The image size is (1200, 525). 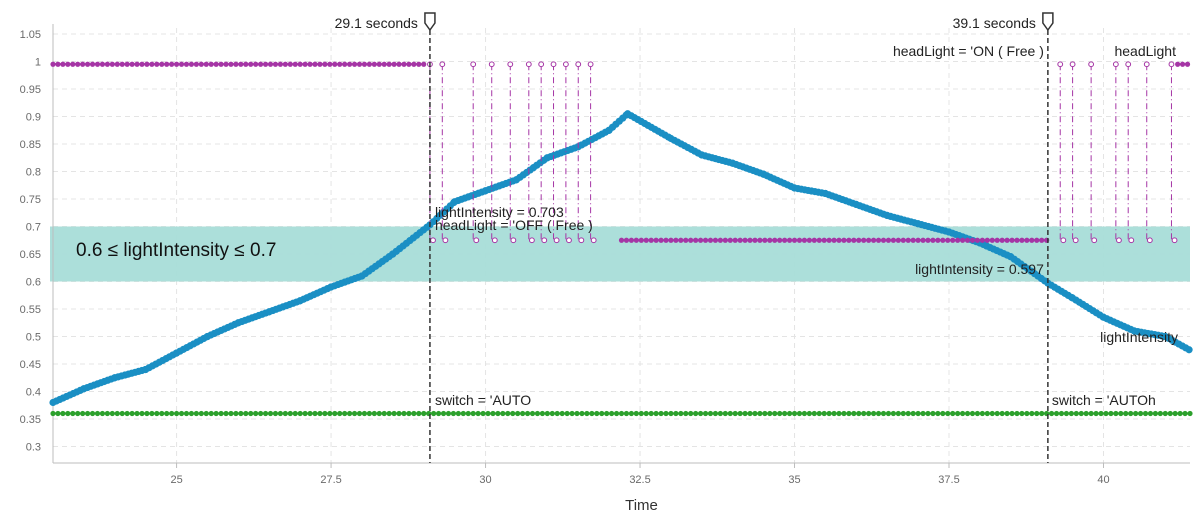 What do you see at coordinates (33, 448) in the screenshot?
I see `y-tick-label: 0.3` at bounding box center [33, 448].